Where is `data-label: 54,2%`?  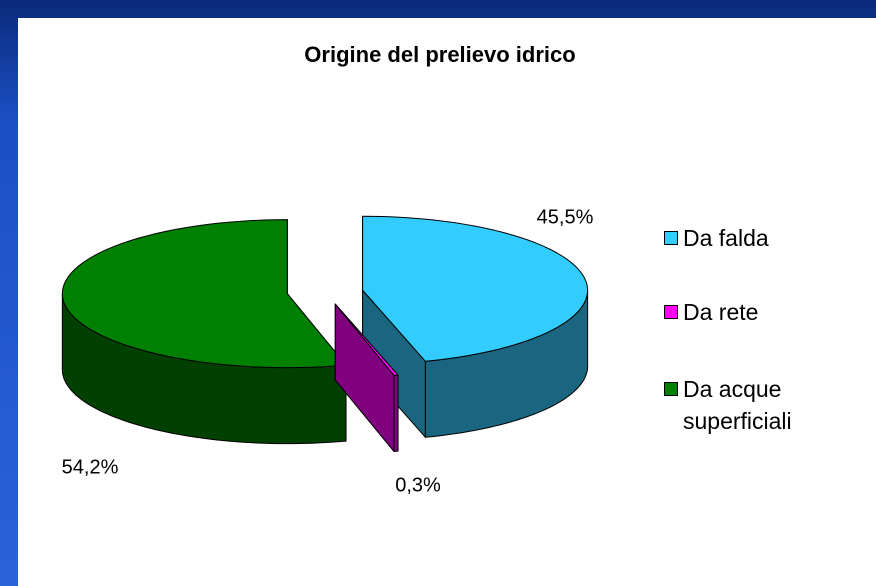 data-label: 54,2% is located at coordinates (90, 467).